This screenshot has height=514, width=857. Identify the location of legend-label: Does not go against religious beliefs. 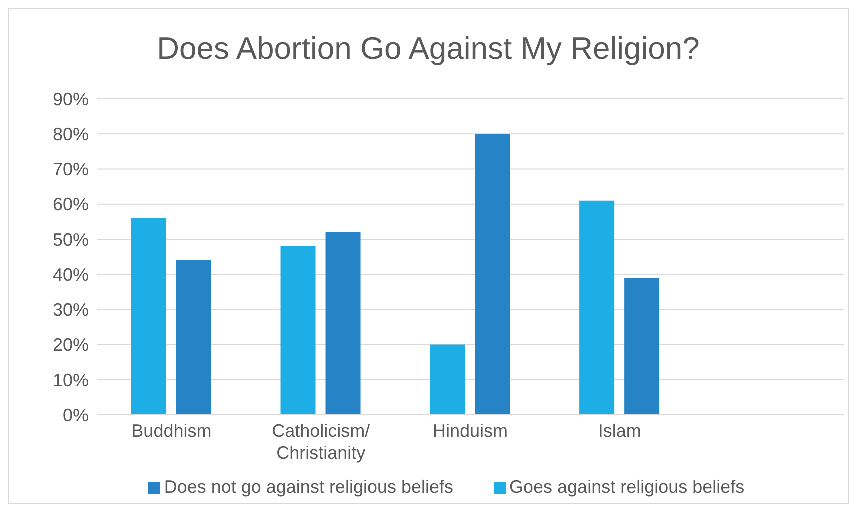
(309, 487).